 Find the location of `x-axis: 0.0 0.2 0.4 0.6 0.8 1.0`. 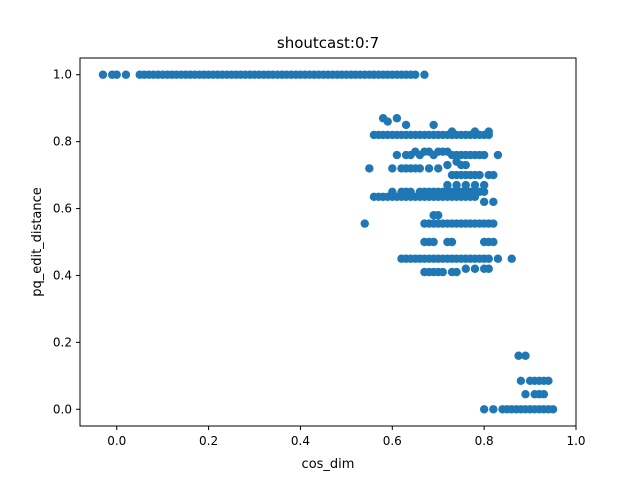

x-axis: 0.0 0.2 0.4 0.6 0.8 1.0 is located at coordinates (346, 437).